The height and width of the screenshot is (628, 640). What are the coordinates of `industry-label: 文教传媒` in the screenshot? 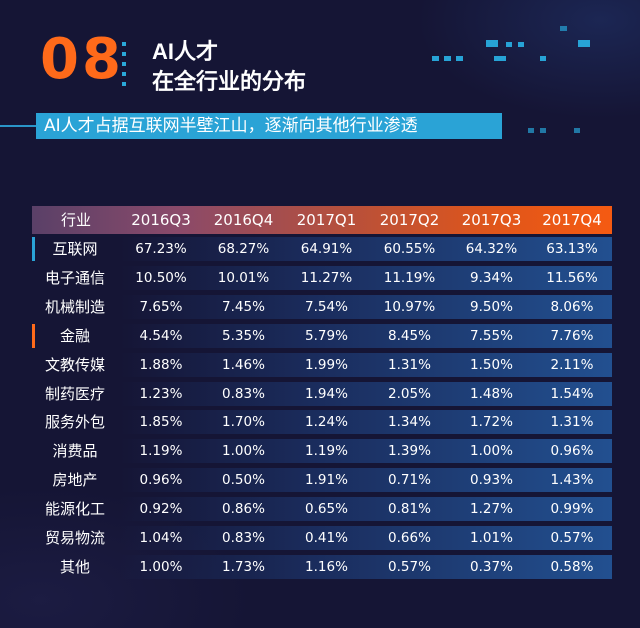 It's located at (74, 364).